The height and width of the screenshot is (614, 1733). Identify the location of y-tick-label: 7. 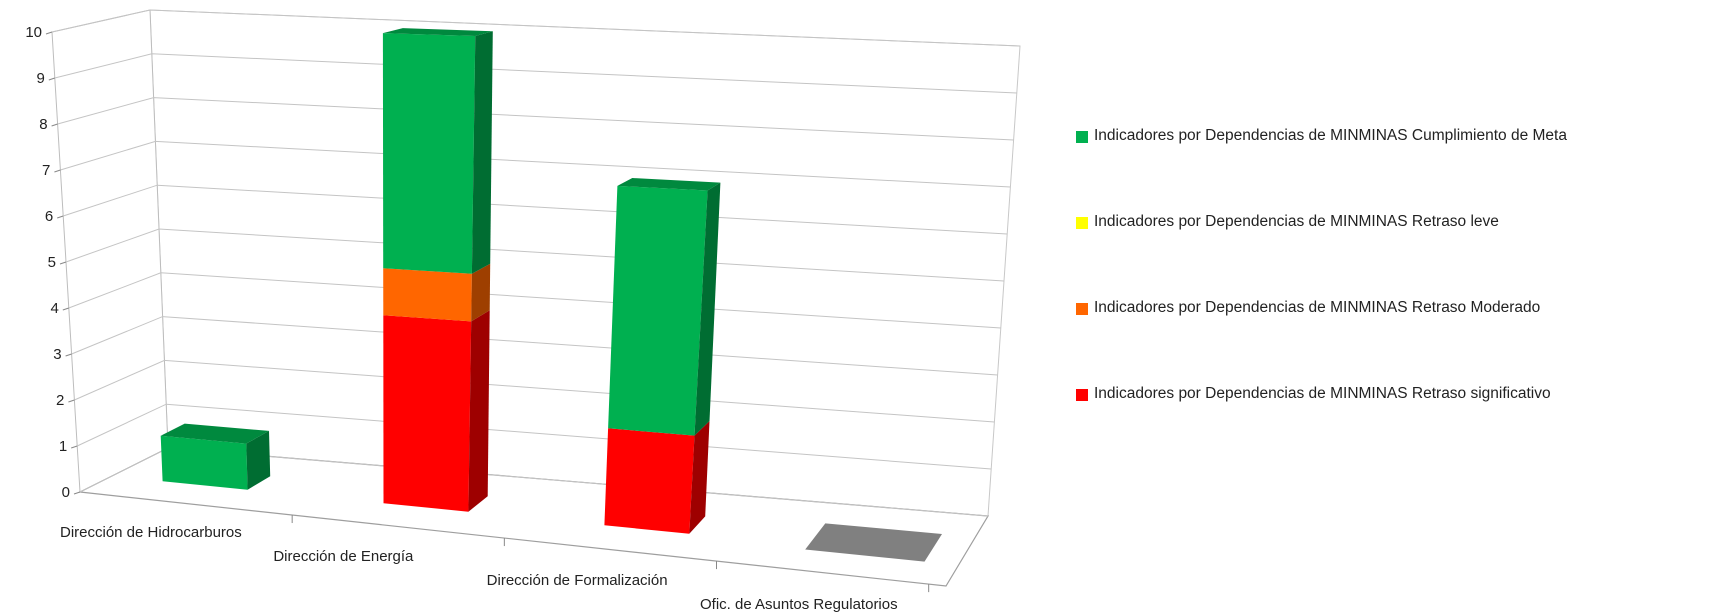
(46, 170).